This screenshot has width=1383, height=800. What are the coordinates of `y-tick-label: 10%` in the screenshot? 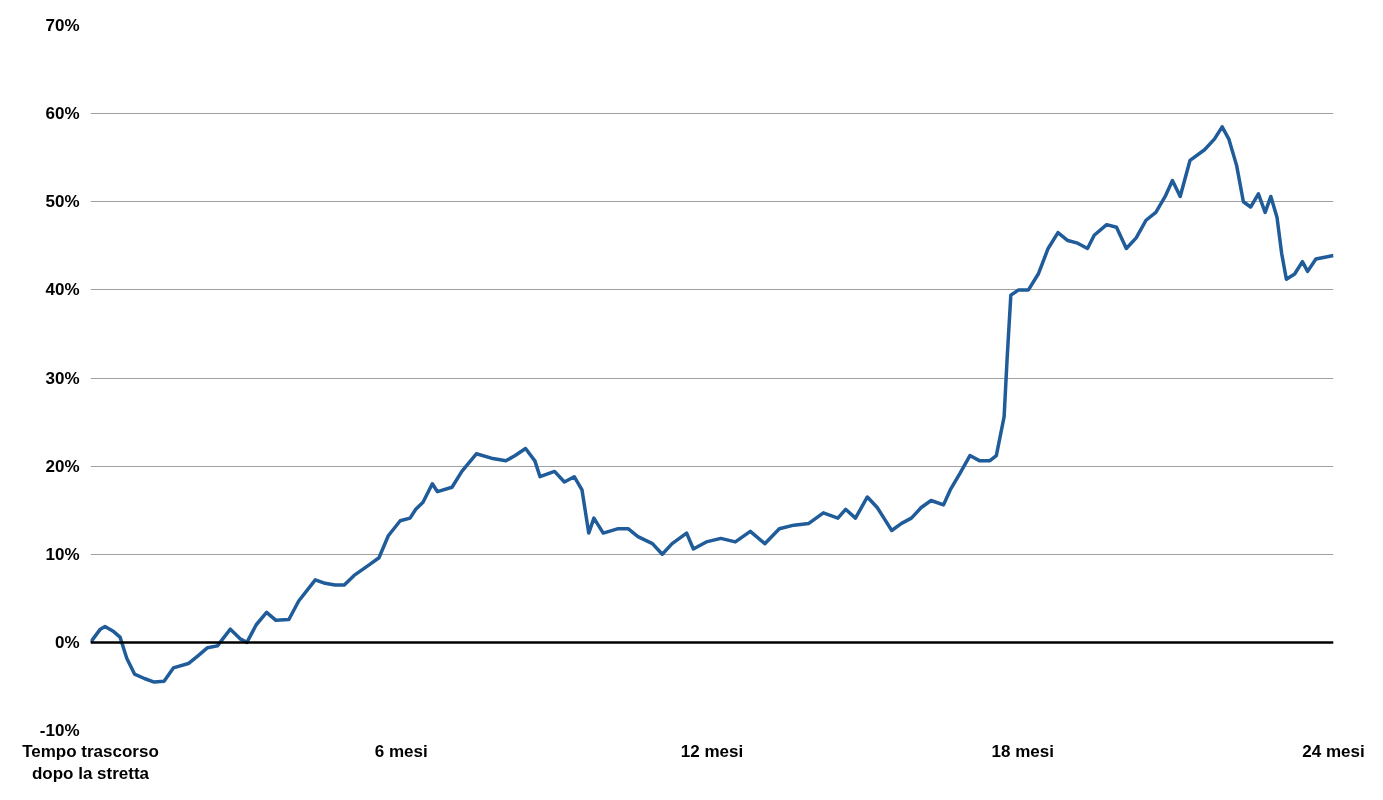 It's located at (62, 554).